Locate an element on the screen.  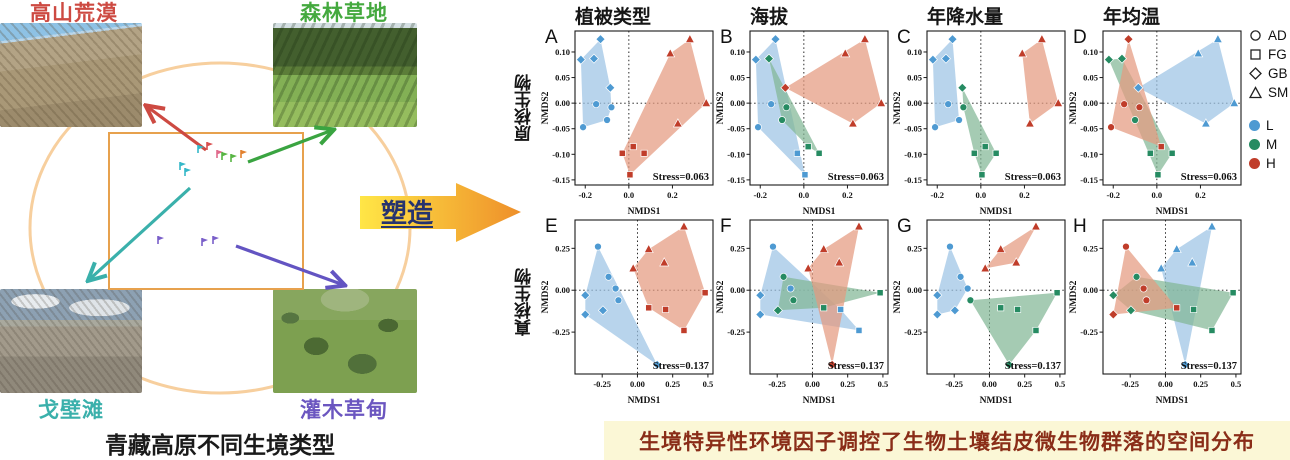
red-dot-icon is located at coordinates (1254, 163).